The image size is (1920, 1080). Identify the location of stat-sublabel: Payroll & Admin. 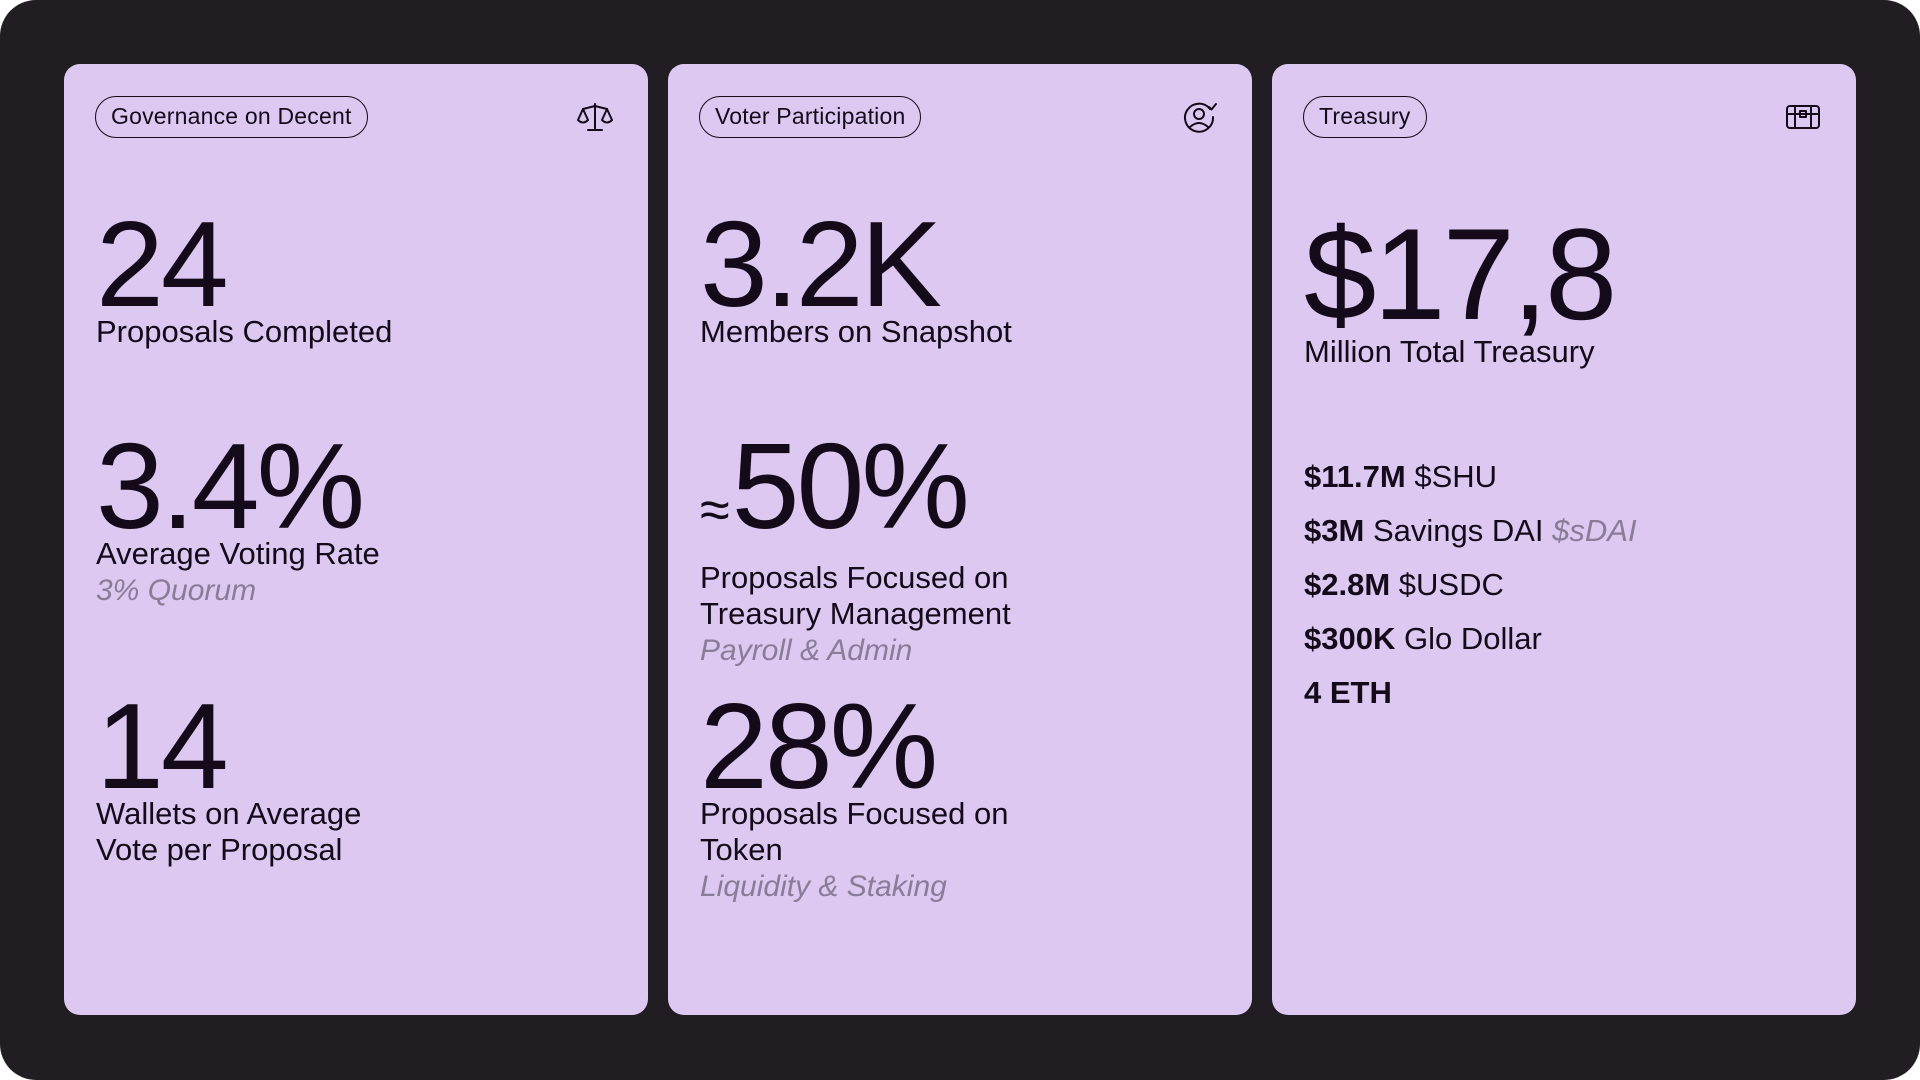
(806, 650).